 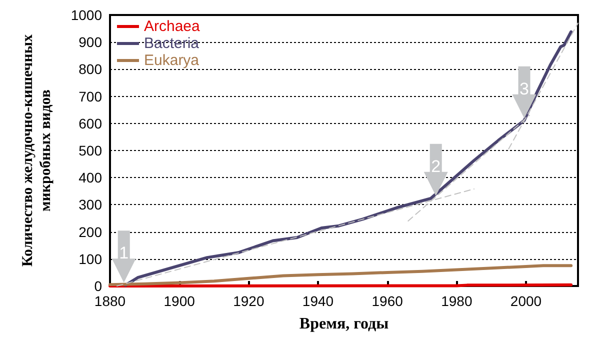 What do you see at coordinates (90, 258) in the screenshot?
I see `y-tick-label: 100` at bounding box center [90, 258].